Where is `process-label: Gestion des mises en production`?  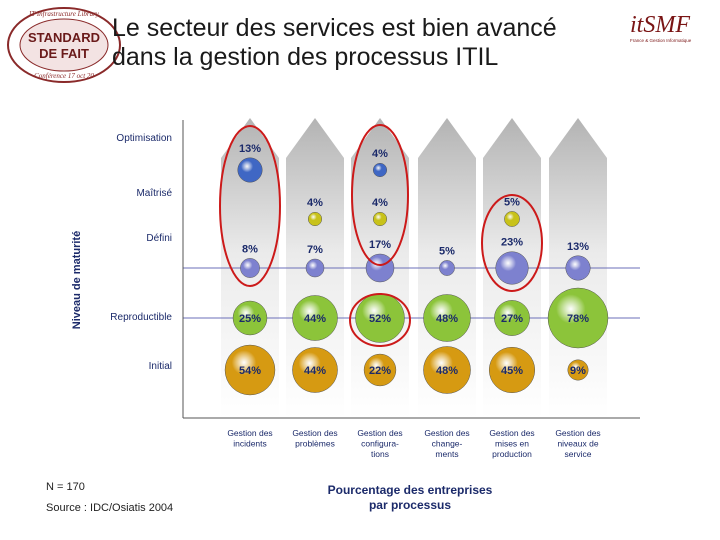
process-label: Gestion des mises en production is located at coordinates (511, 443).